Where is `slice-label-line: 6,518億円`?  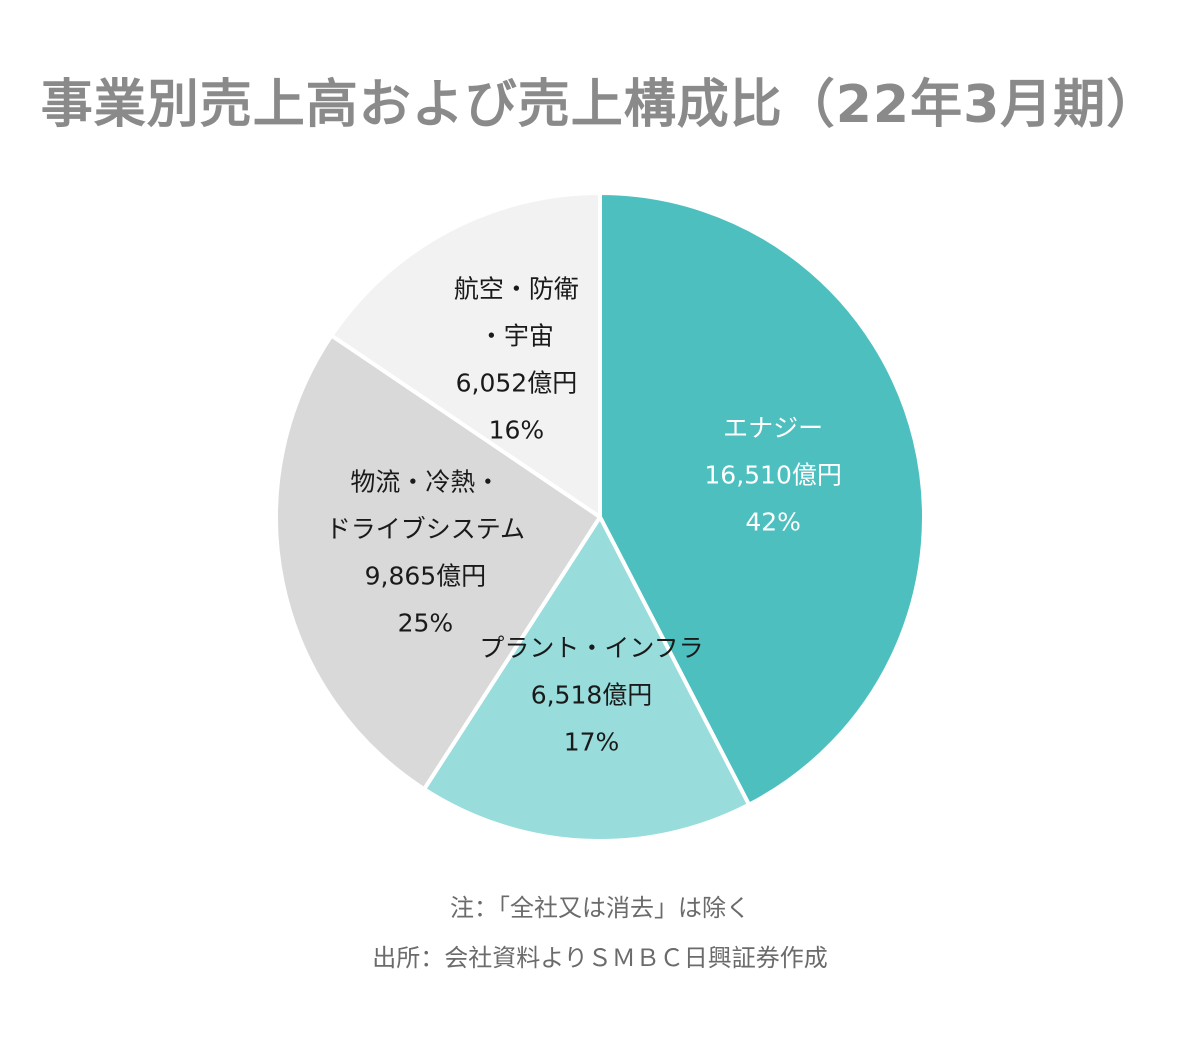
slice-label-line: 6,518億円 is located at coordinates (592, 694).